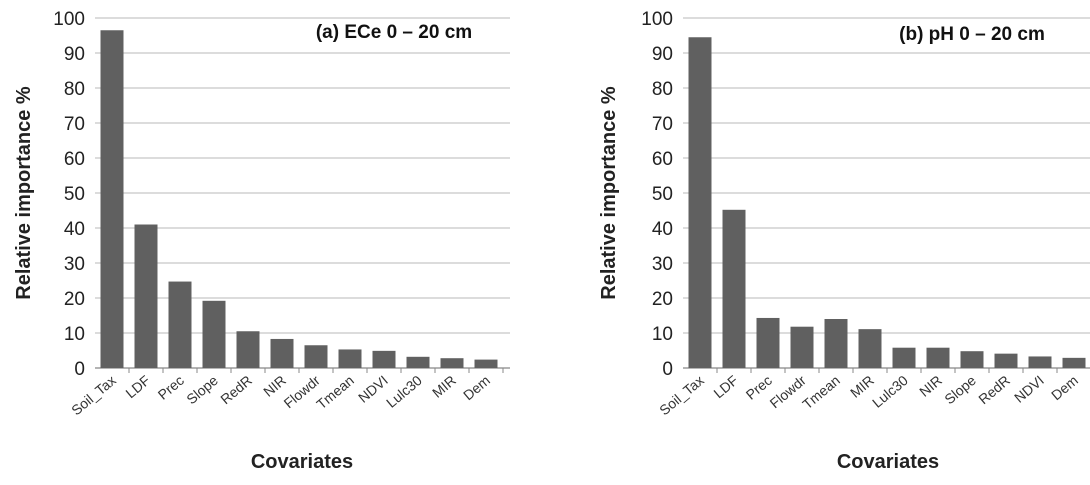  Describe the element at coordinates (1029, 389) in the screenshot. I see `x-tick-label: NDVI` at that location.